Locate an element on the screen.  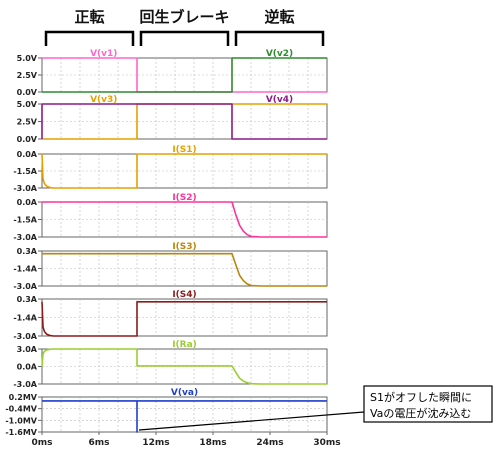
annotation-callout: S1がオフした瞬間に Vaの電圧が沈み込む is located at coordinates (315, 408).